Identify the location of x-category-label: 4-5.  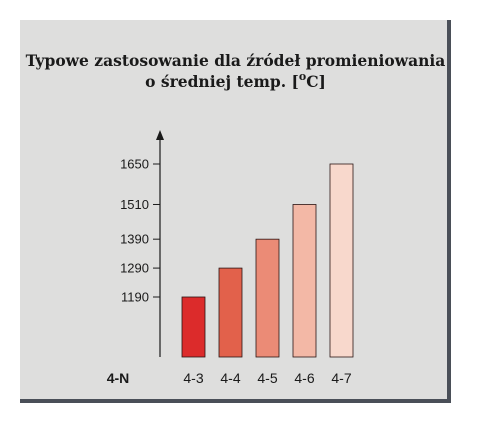
(267, 378).